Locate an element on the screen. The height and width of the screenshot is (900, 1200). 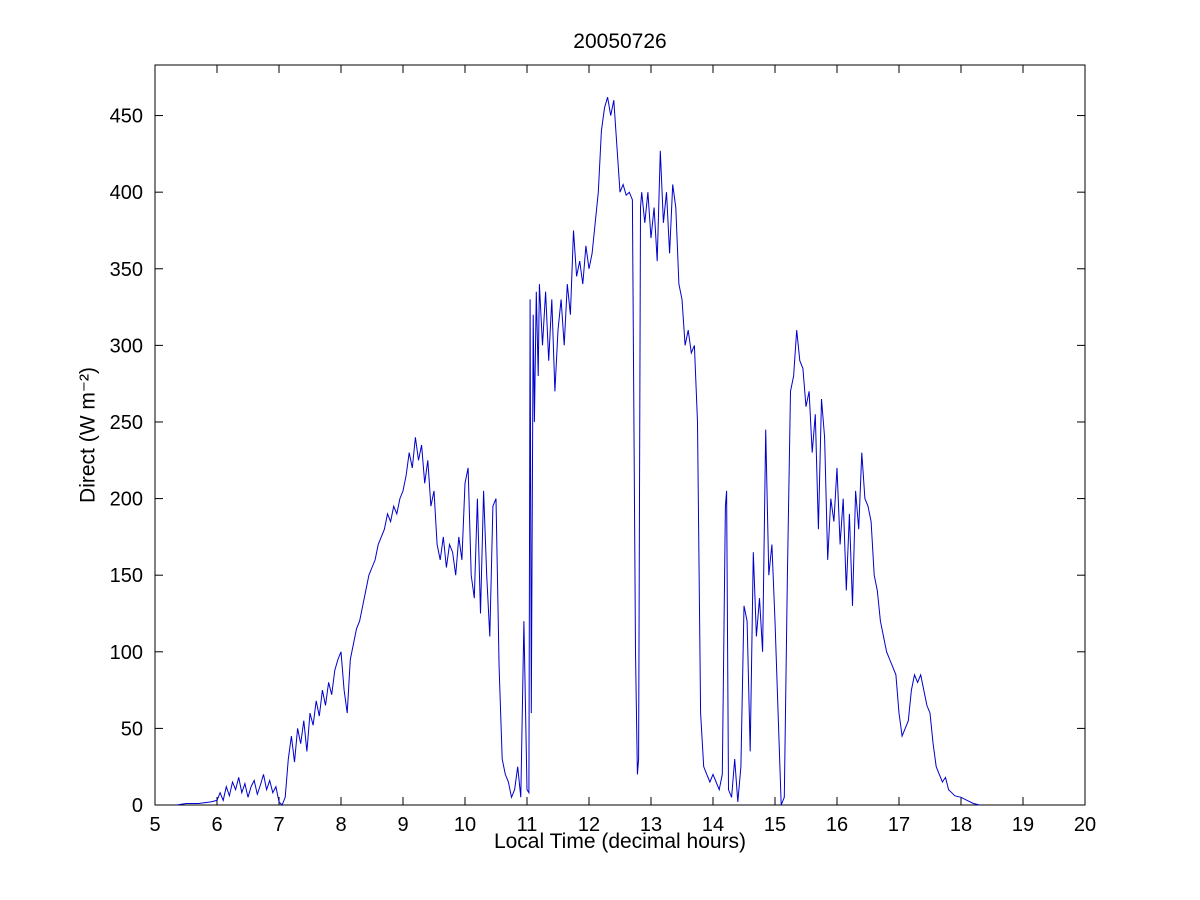
y-tick-label: 100 is located at coordinates (126, 653).